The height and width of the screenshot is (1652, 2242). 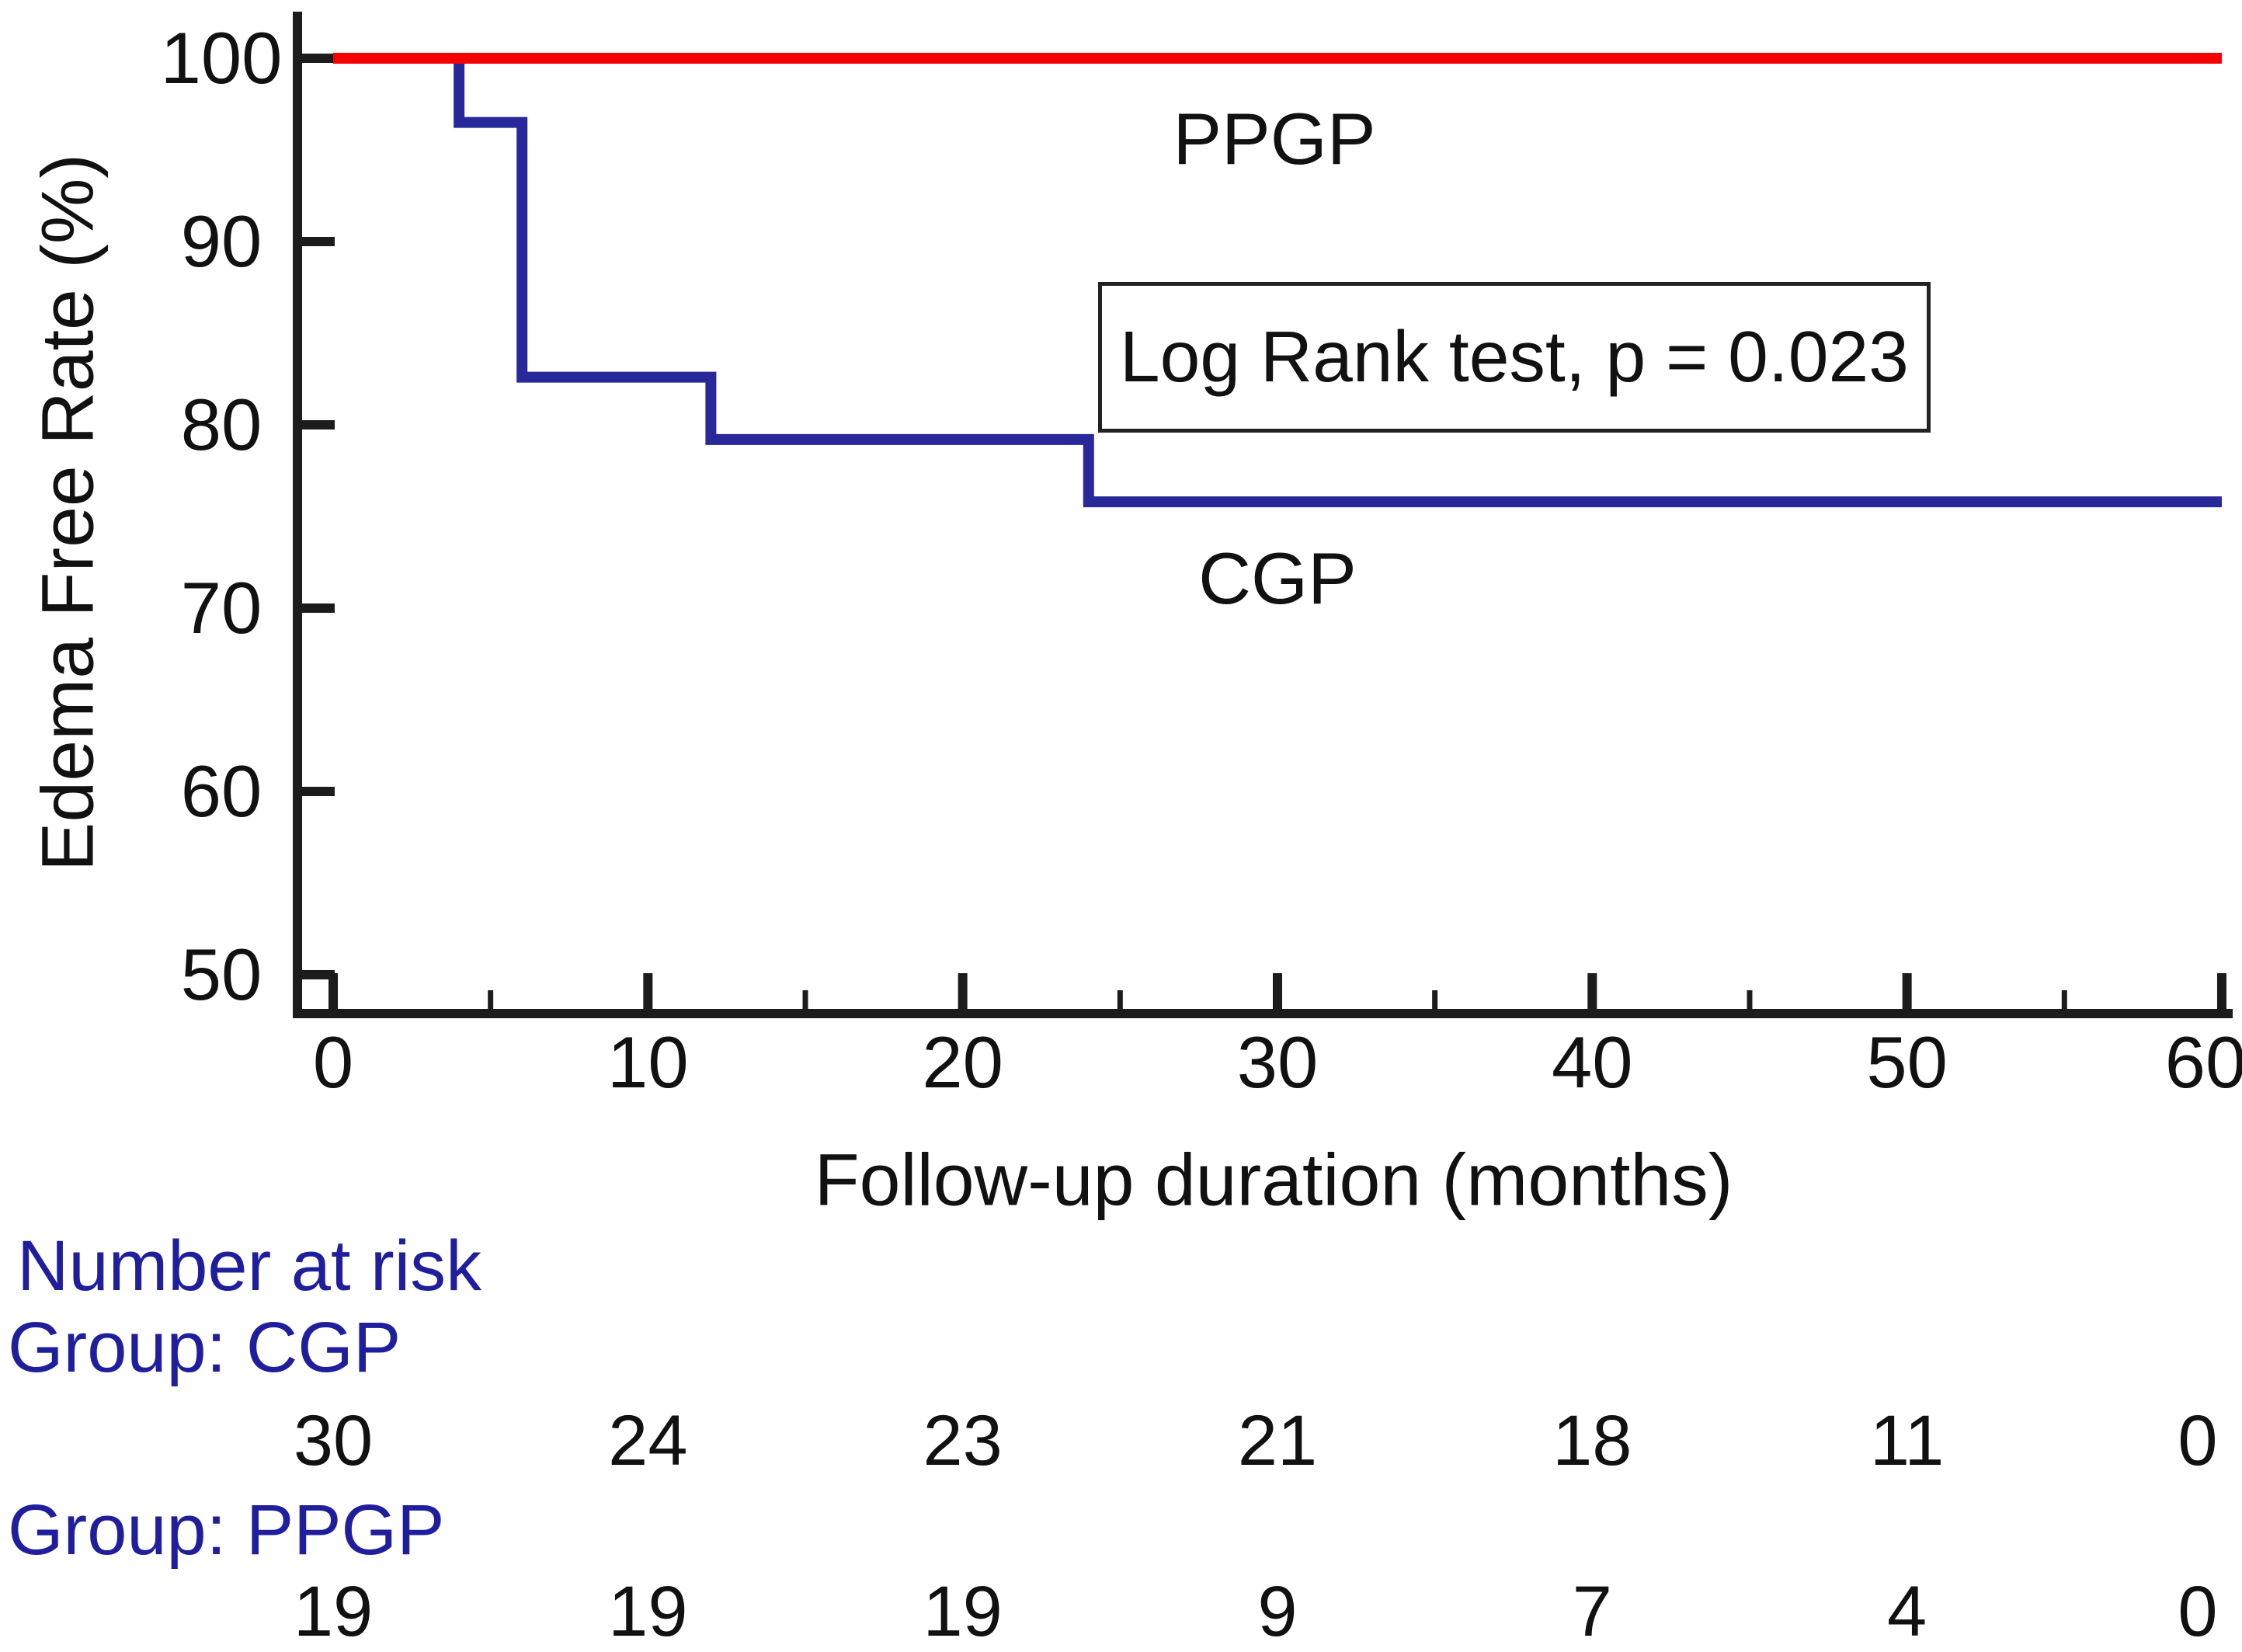 What do you see at coordinates (1274, 138) in the screenshot?
I see `series-label-ppgp: PPGP` at bounding box center [1274, 138].